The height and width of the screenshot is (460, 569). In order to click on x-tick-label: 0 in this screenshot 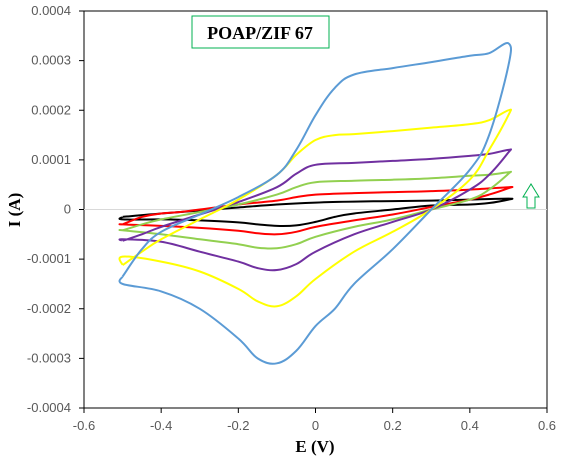, I will do `click(315, 425)`.